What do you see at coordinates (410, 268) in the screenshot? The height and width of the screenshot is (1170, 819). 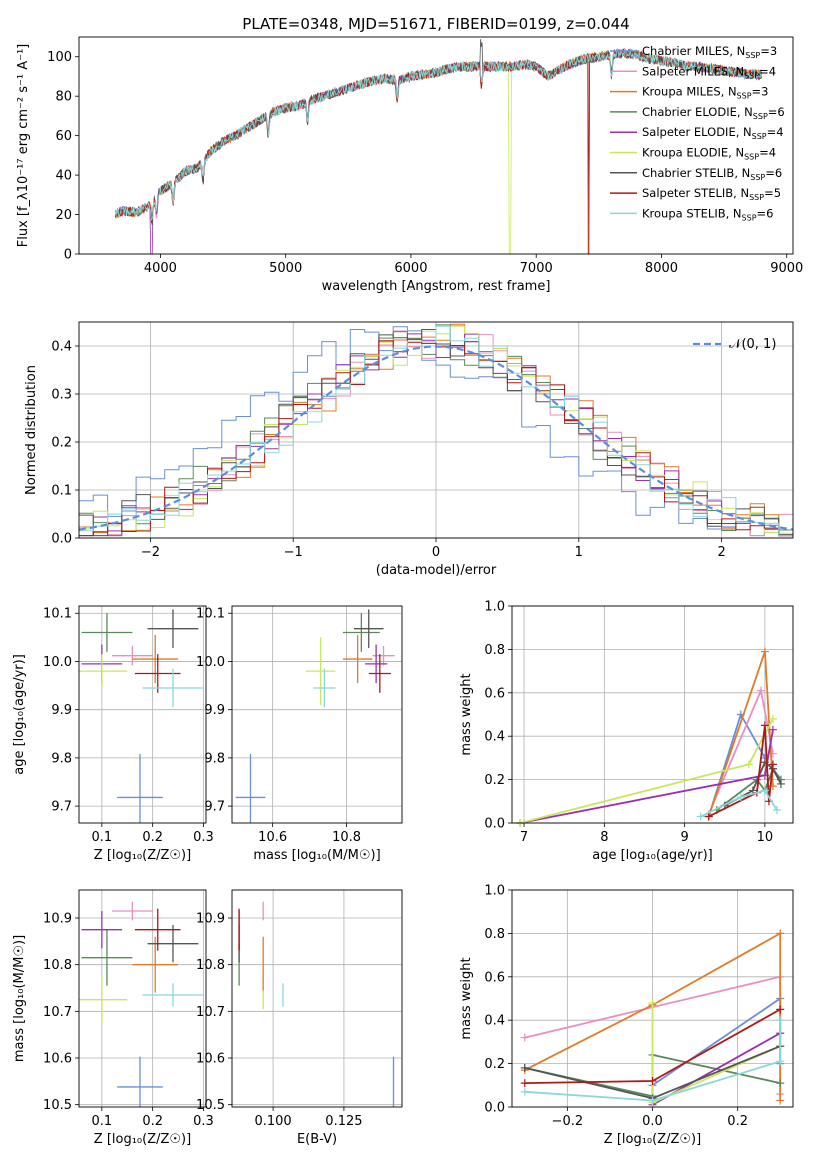 I see `x-tick-label: 6000` at bounding box center [410, 268].